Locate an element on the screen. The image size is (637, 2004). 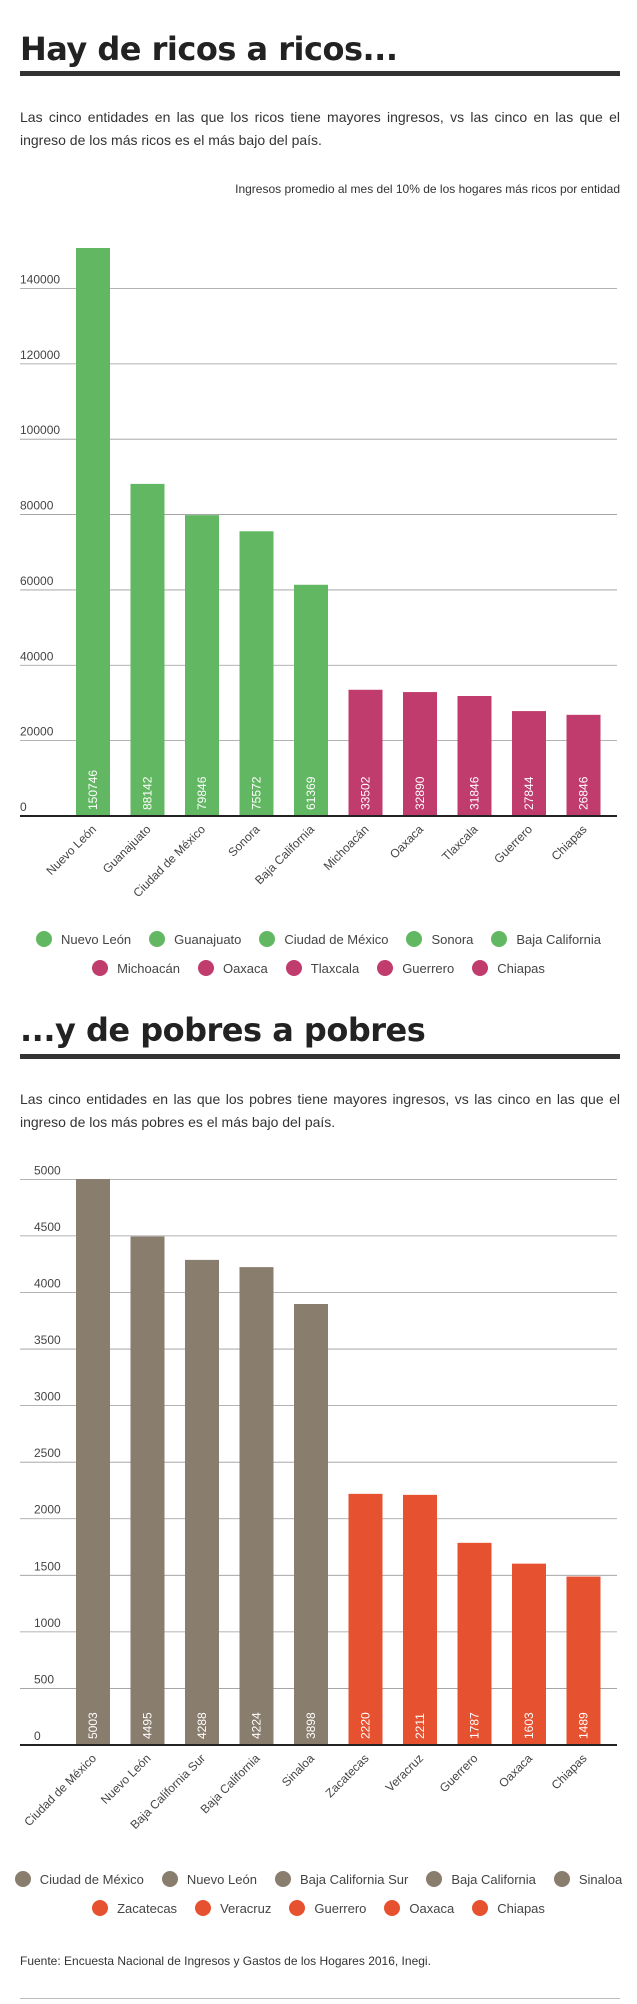
chart2-legend-label: Nuevo León is located at coordinates (221, 1879).